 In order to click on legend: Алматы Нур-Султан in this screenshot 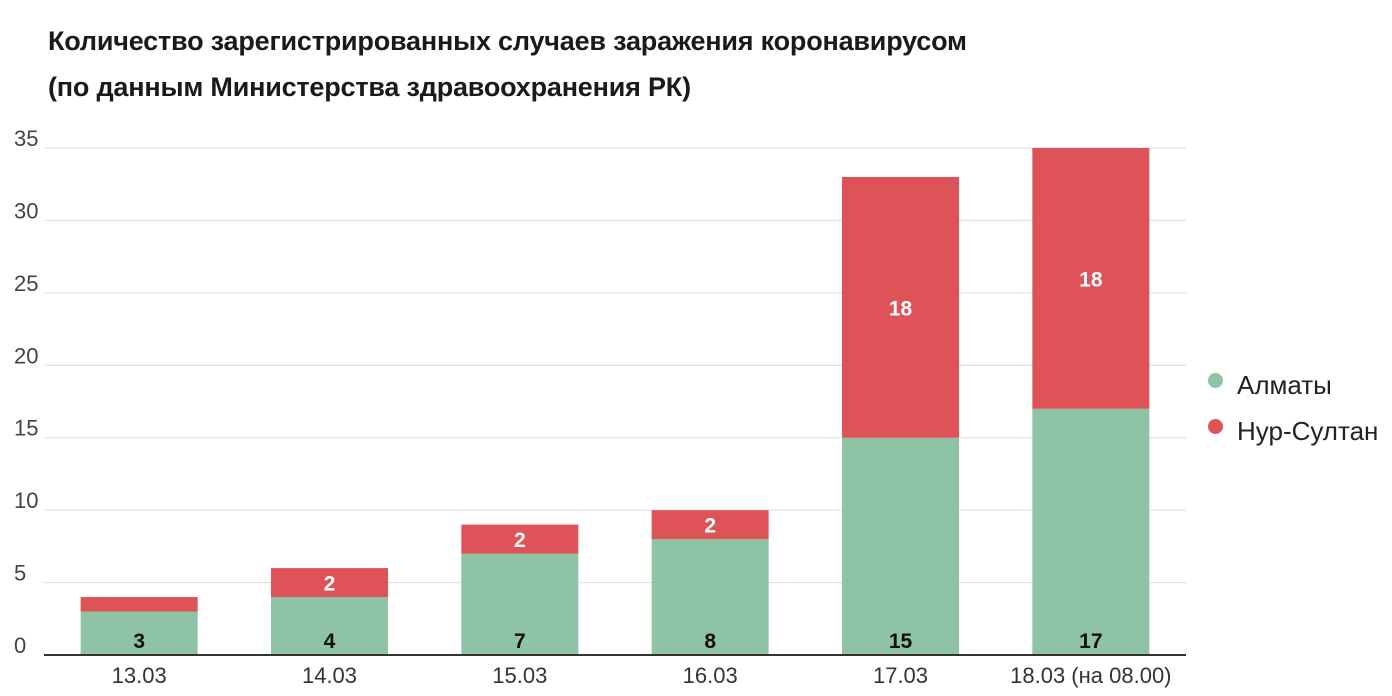, I will do `click(1293, 408)`.